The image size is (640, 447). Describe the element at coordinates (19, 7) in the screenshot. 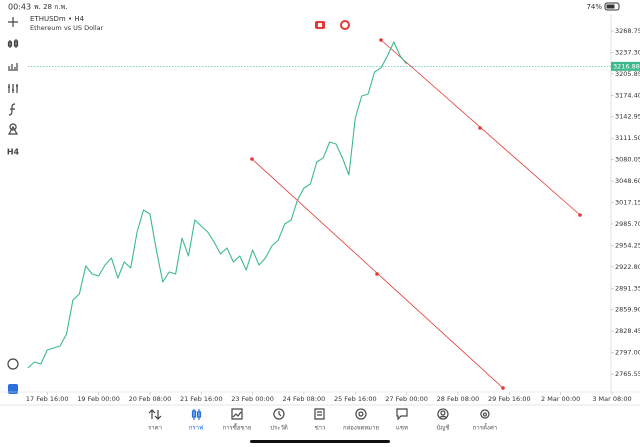

I see `status-time: 00:43` at that location.